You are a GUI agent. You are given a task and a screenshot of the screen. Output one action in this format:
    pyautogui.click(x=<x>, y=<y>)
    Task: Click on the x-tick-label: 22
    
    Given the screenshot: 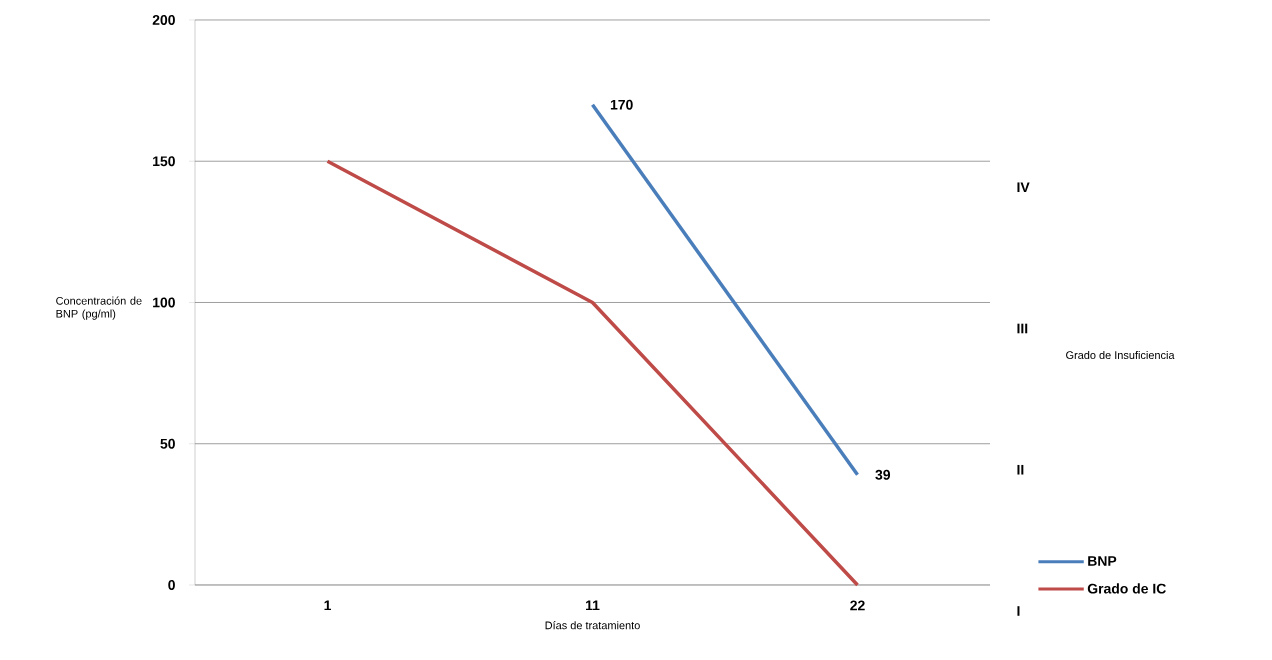 What is the action you would take?
    pyautogui.click(x=857, y=605)
    